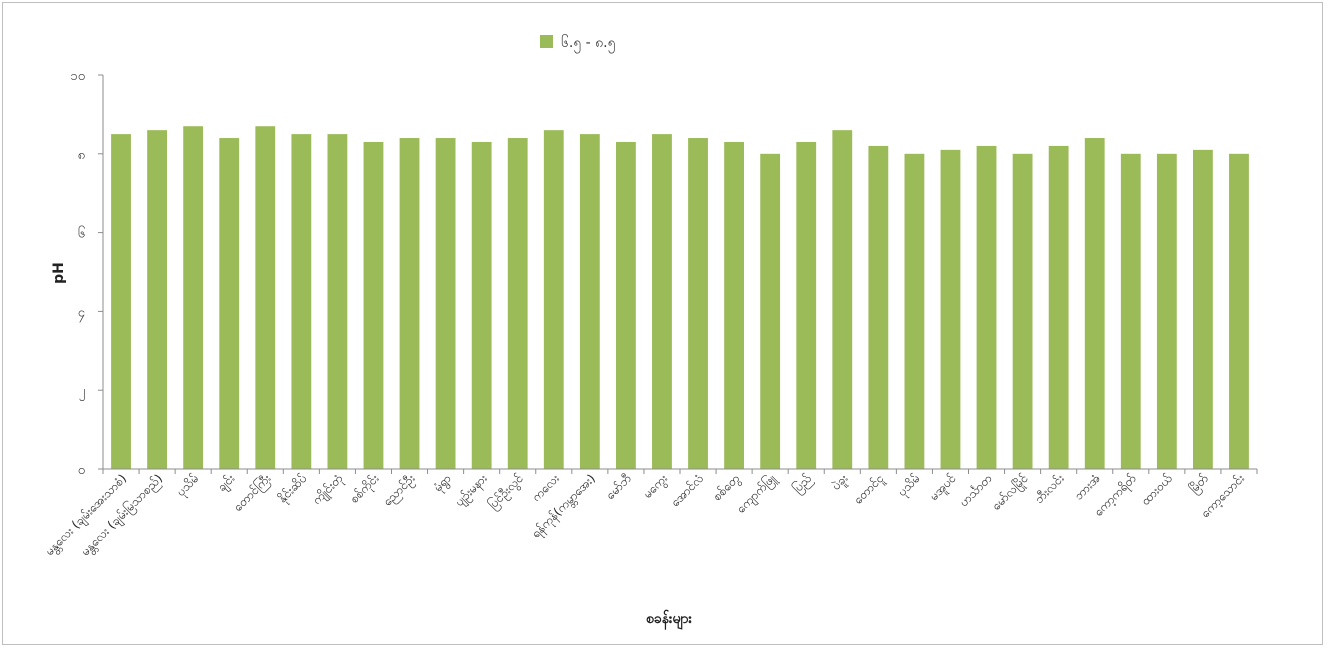 The height and width of the screenshot is (649, 1327). What do you see at coordinates (545, 487) in the screenshot?
I see `x-tick-label: ကလေး` at bounding box center [545, 487].